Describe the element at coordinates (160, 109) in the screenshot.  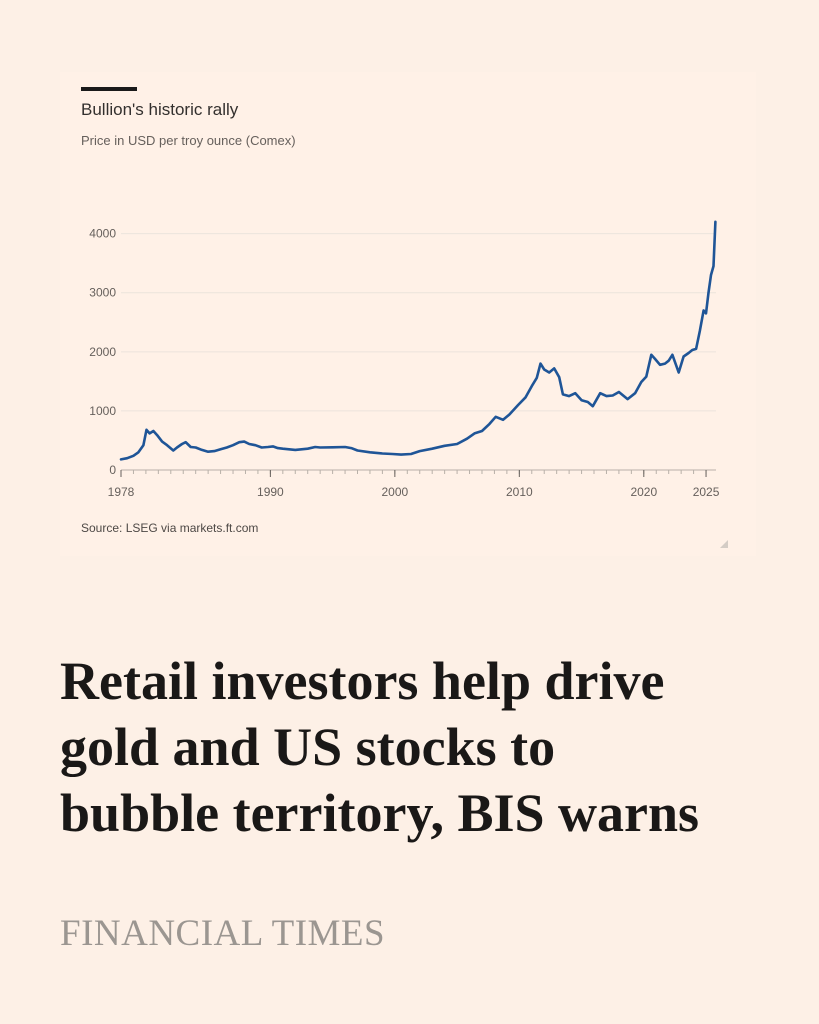
I see `chart-title: Bullion's historic rally` at that location.